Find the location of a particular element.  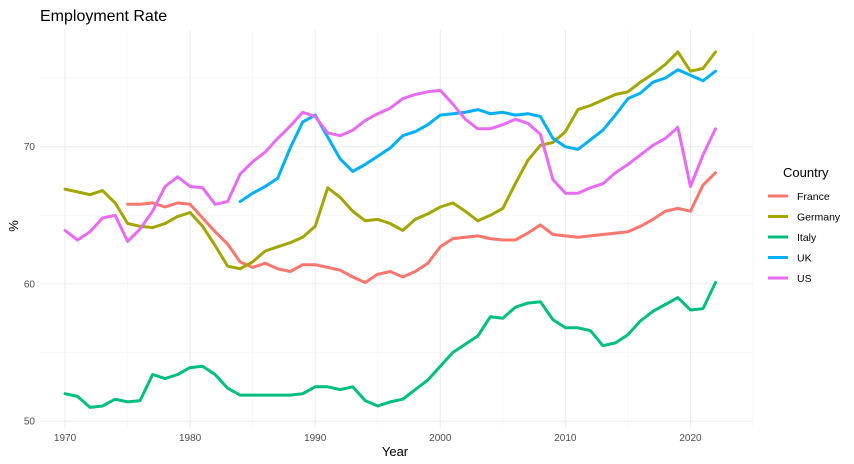

x-tick-label: 2020 is located at coordinates (690, 438).